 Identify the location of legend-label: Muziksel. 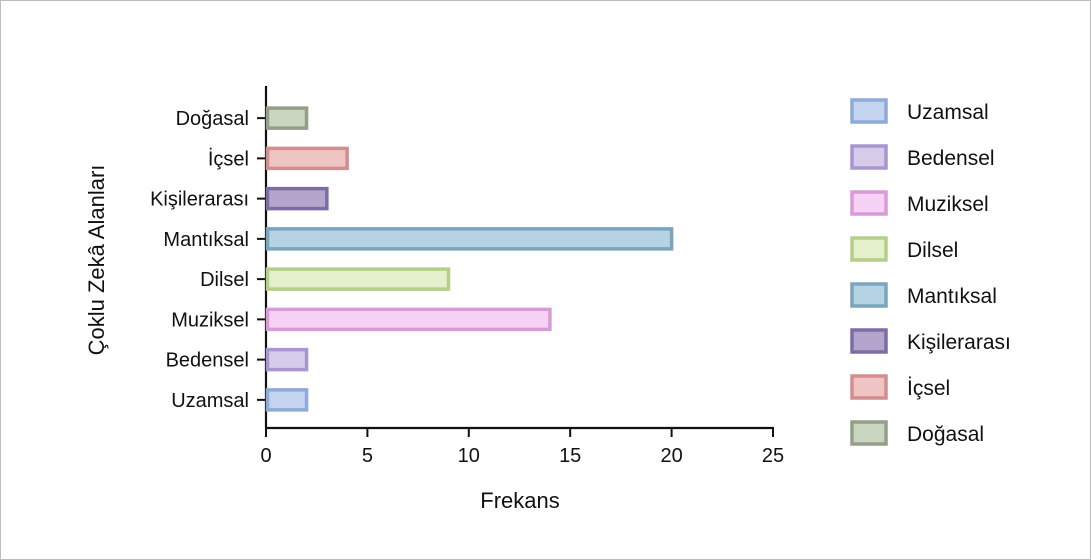
(948, 204).